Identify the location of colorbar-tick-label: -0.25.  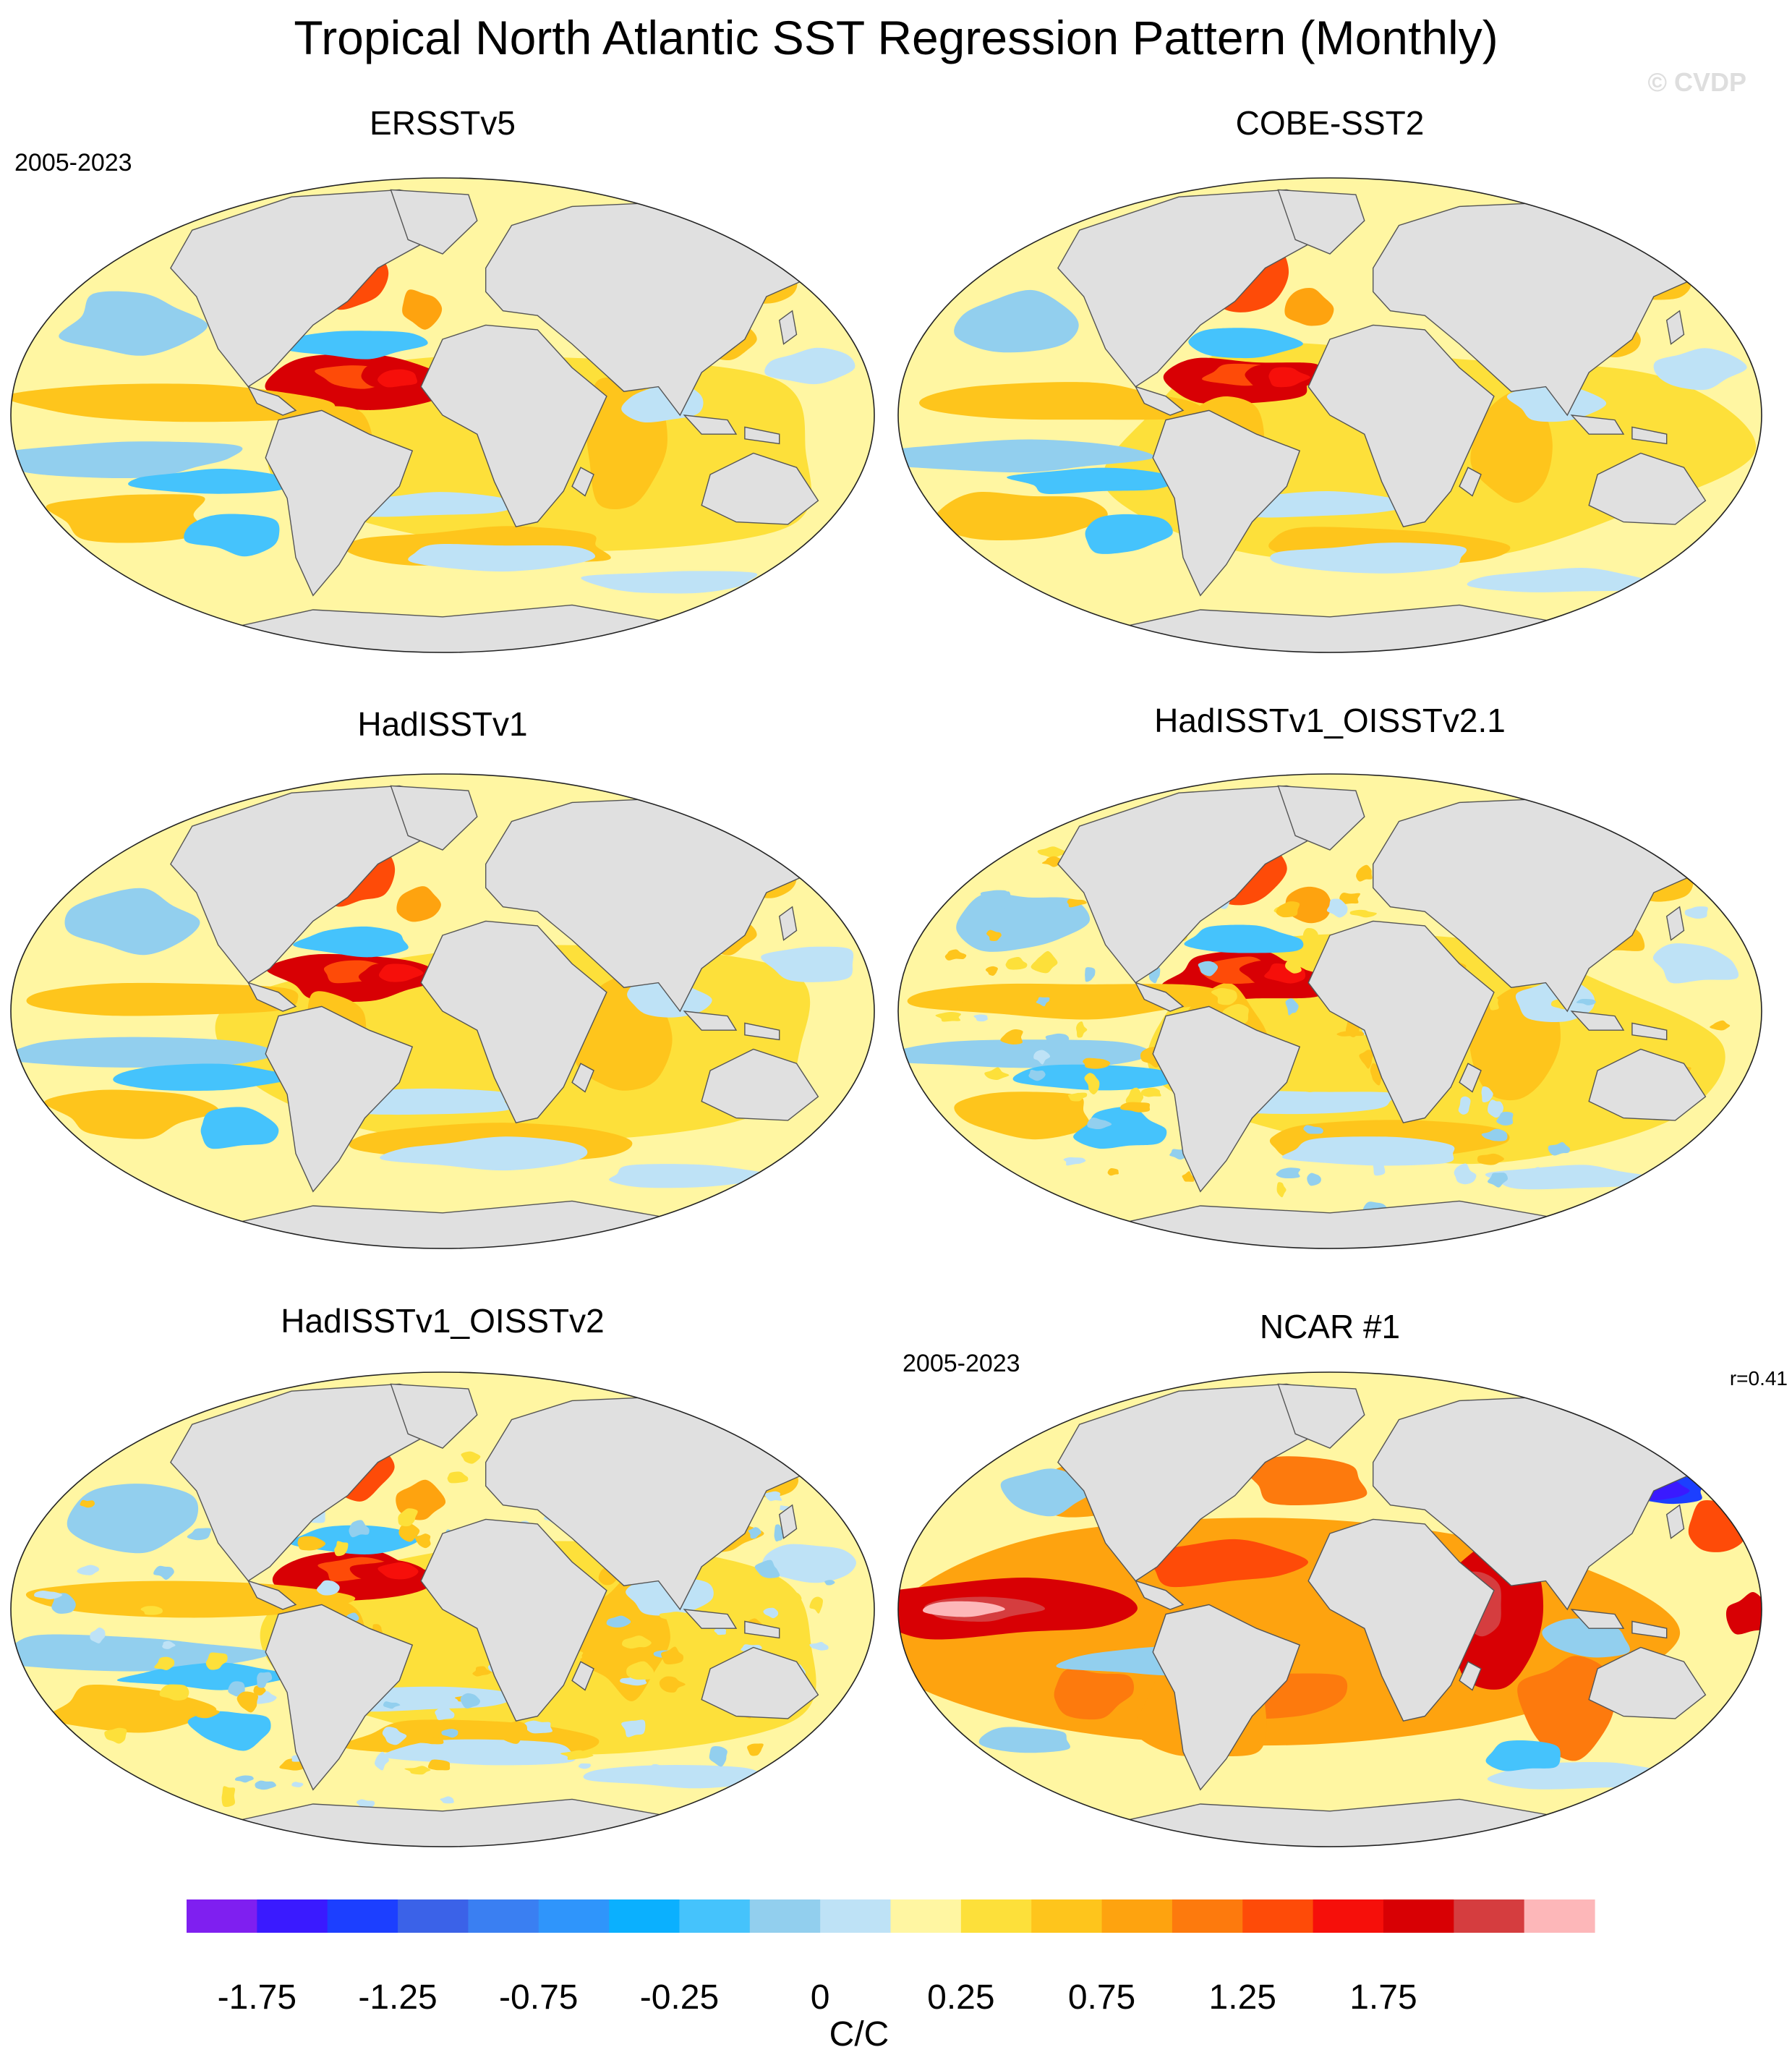
(679, 1997).